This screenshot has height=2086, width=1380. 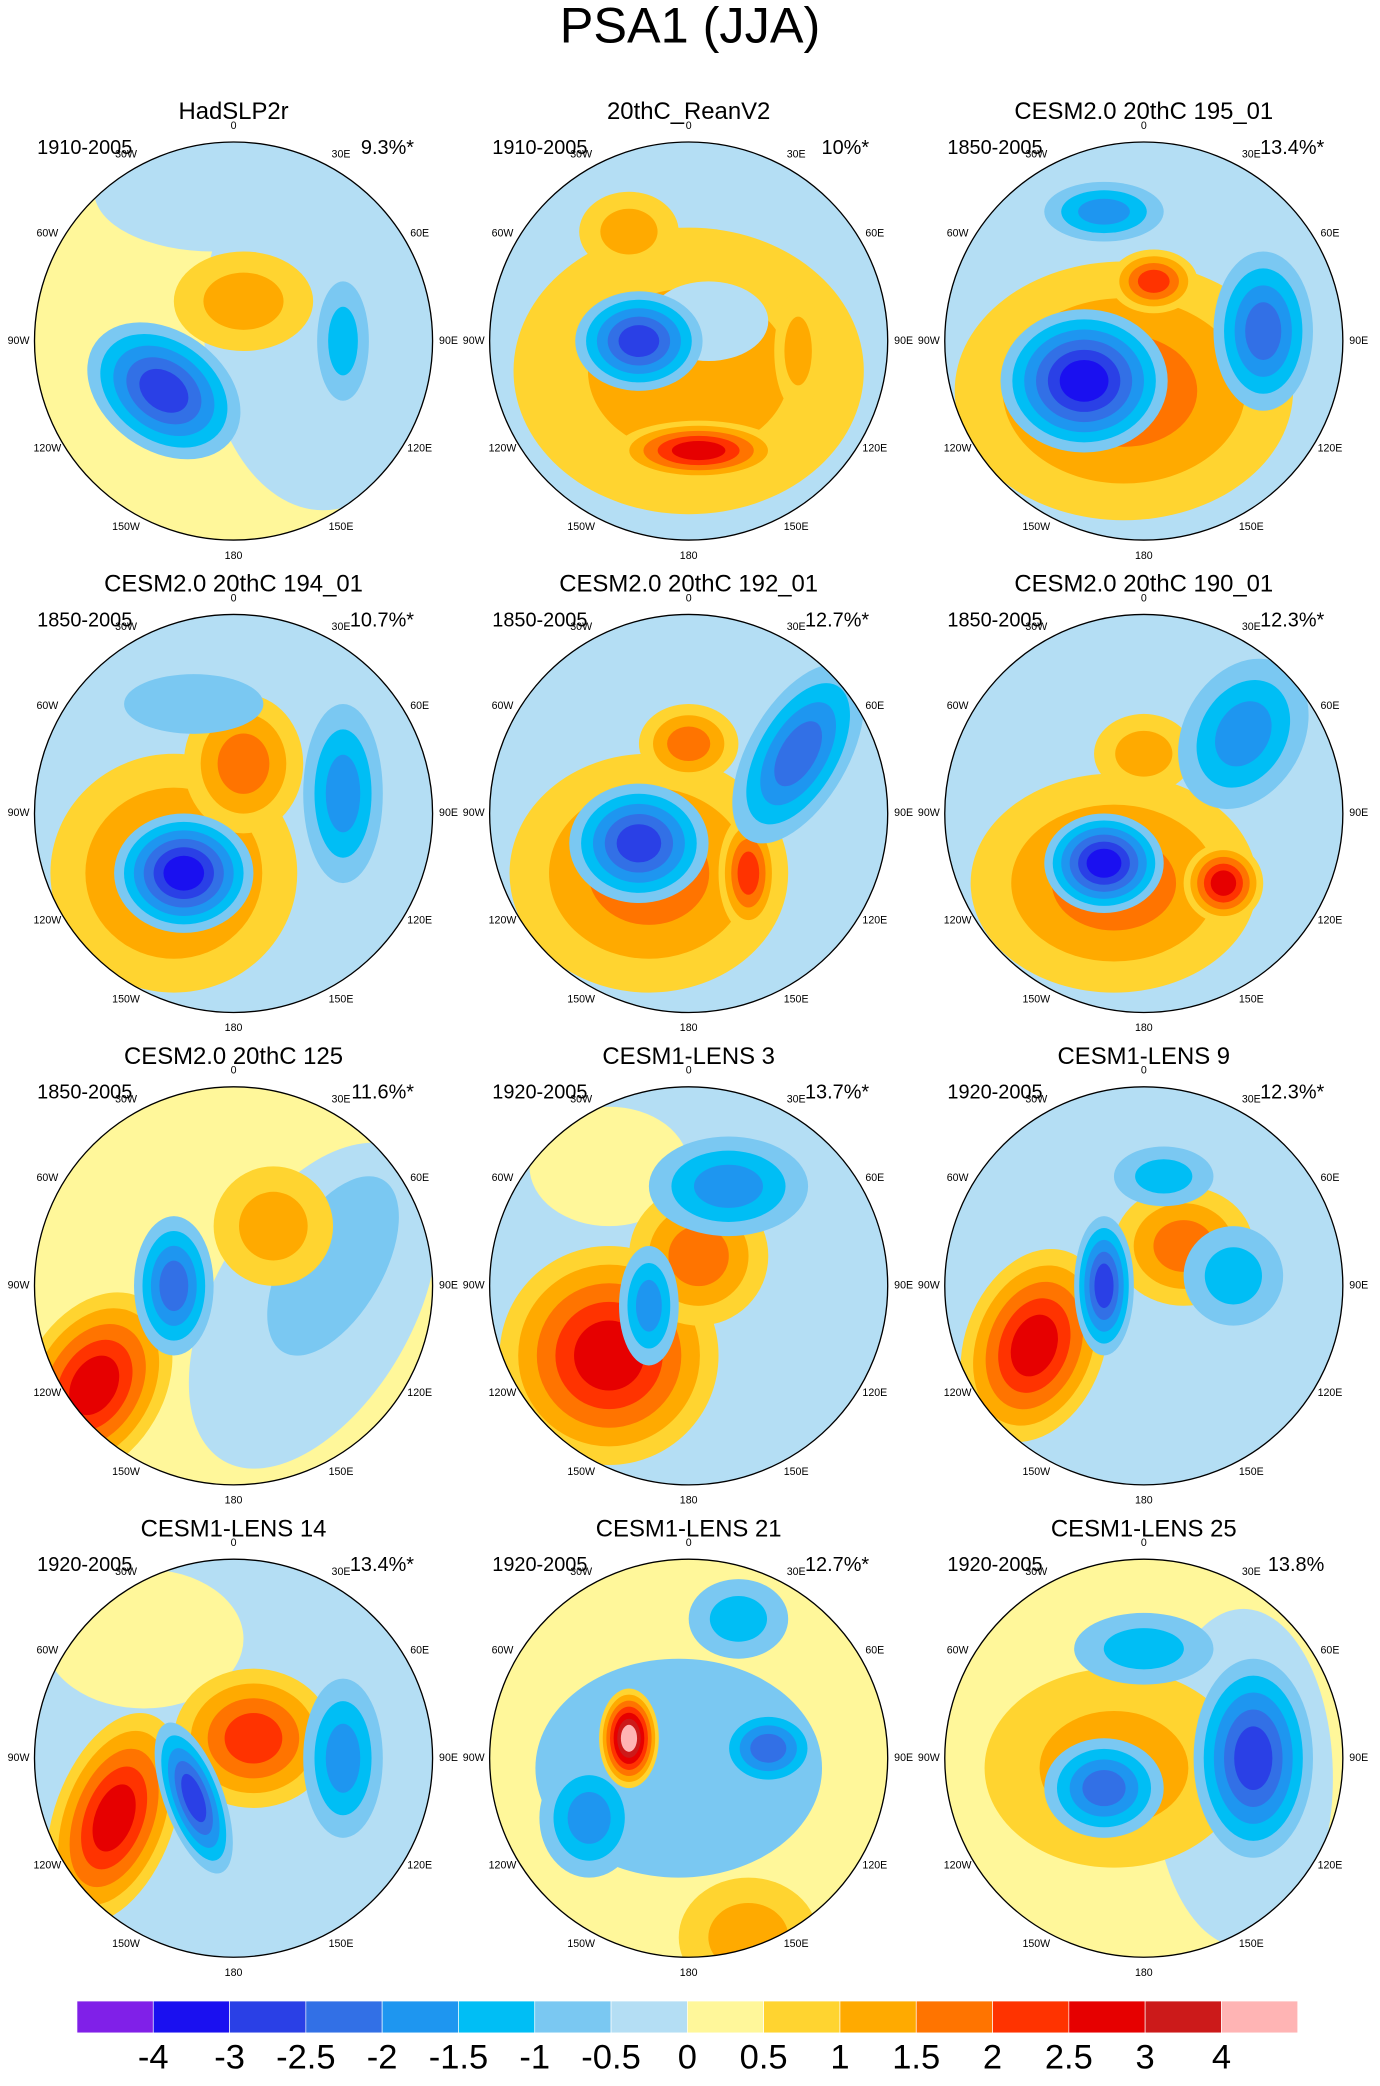 I want to click on panel-title: CESM2.0 20thC 194_01, so click(x=233, y=584).